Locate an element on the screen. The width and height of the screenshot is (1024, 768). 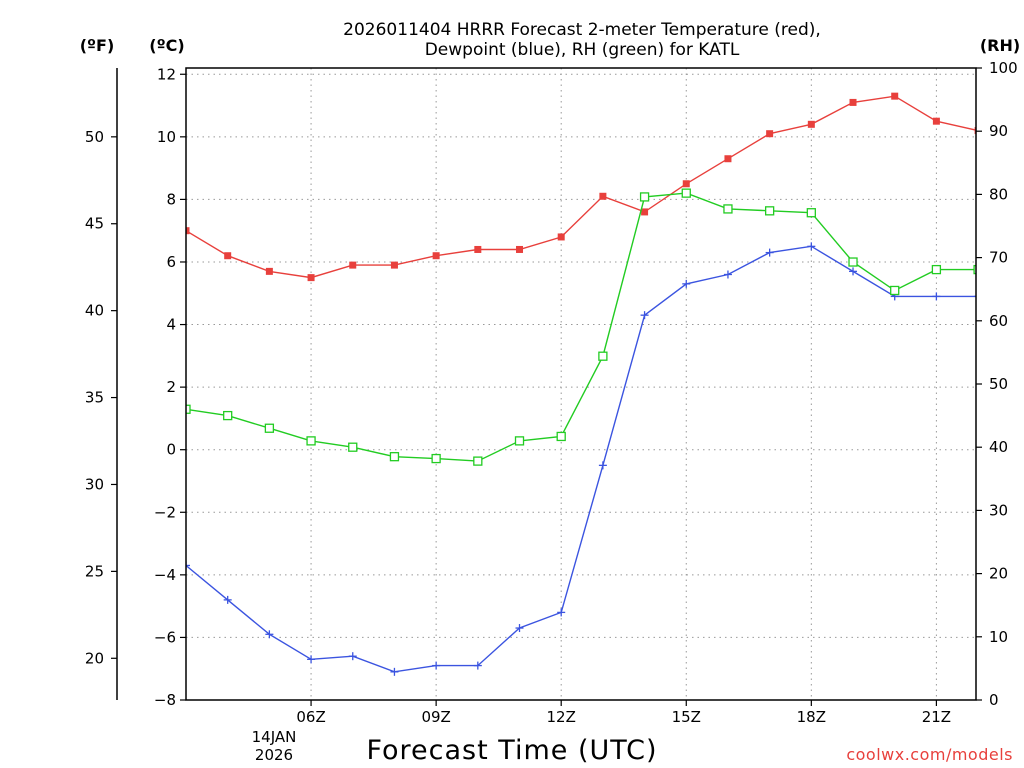
celsius-tick-label: 12 is located at coordinates (166, 74).